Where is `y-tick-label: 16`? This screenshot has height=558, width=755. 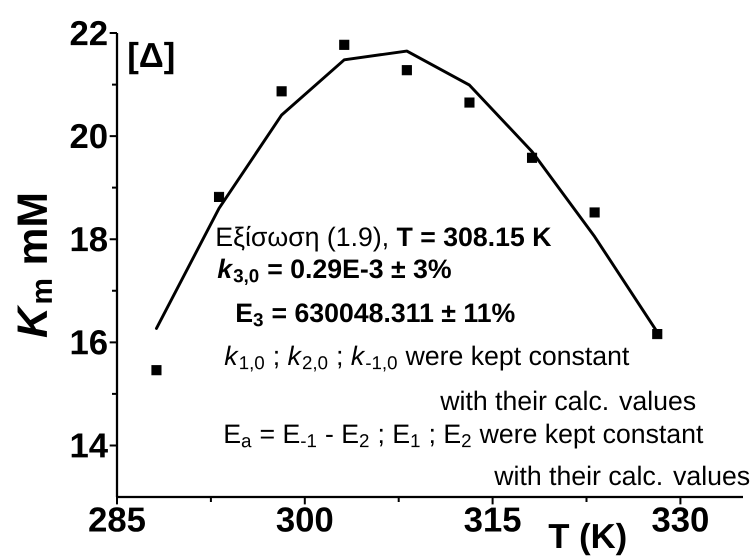
y-tick-label: 16 is located at coordinates (89, 342).